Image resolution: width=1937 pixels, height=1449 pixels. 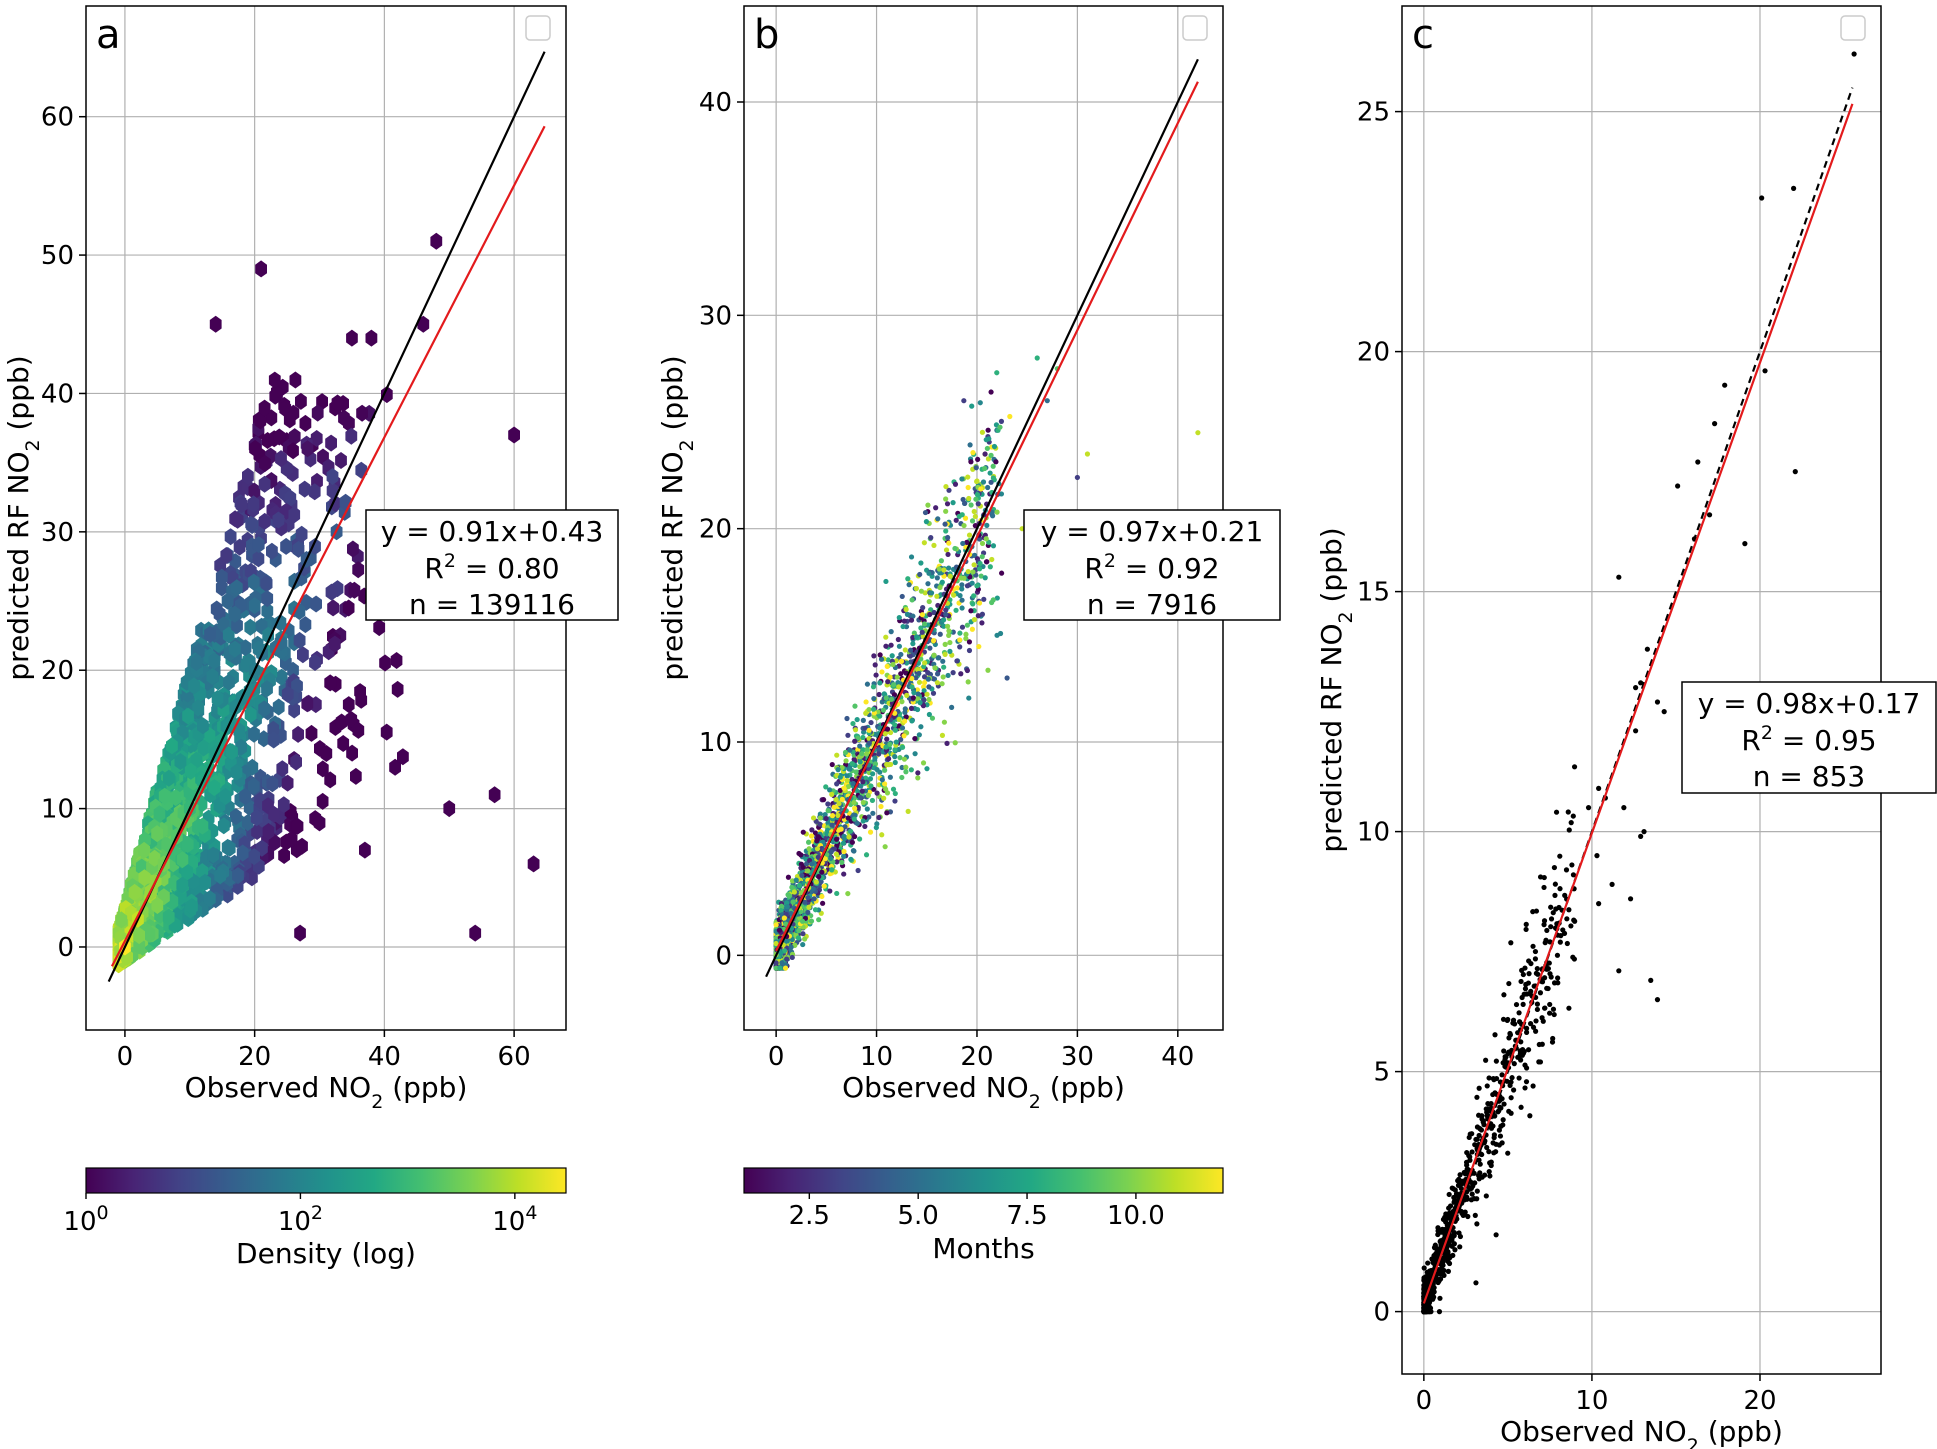 What do you see at coordinates (876, 1057) in the screenshot?
I see `x-tick-label: 10` at bounding box center [876, 1057].